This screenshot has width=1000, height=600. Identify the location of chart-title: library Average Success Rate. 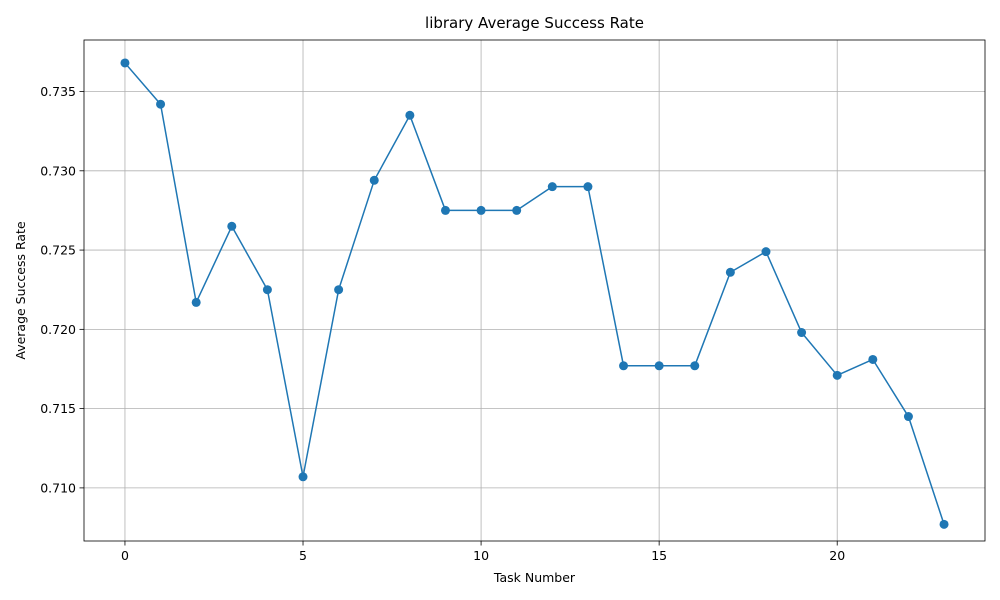
(534, 23).